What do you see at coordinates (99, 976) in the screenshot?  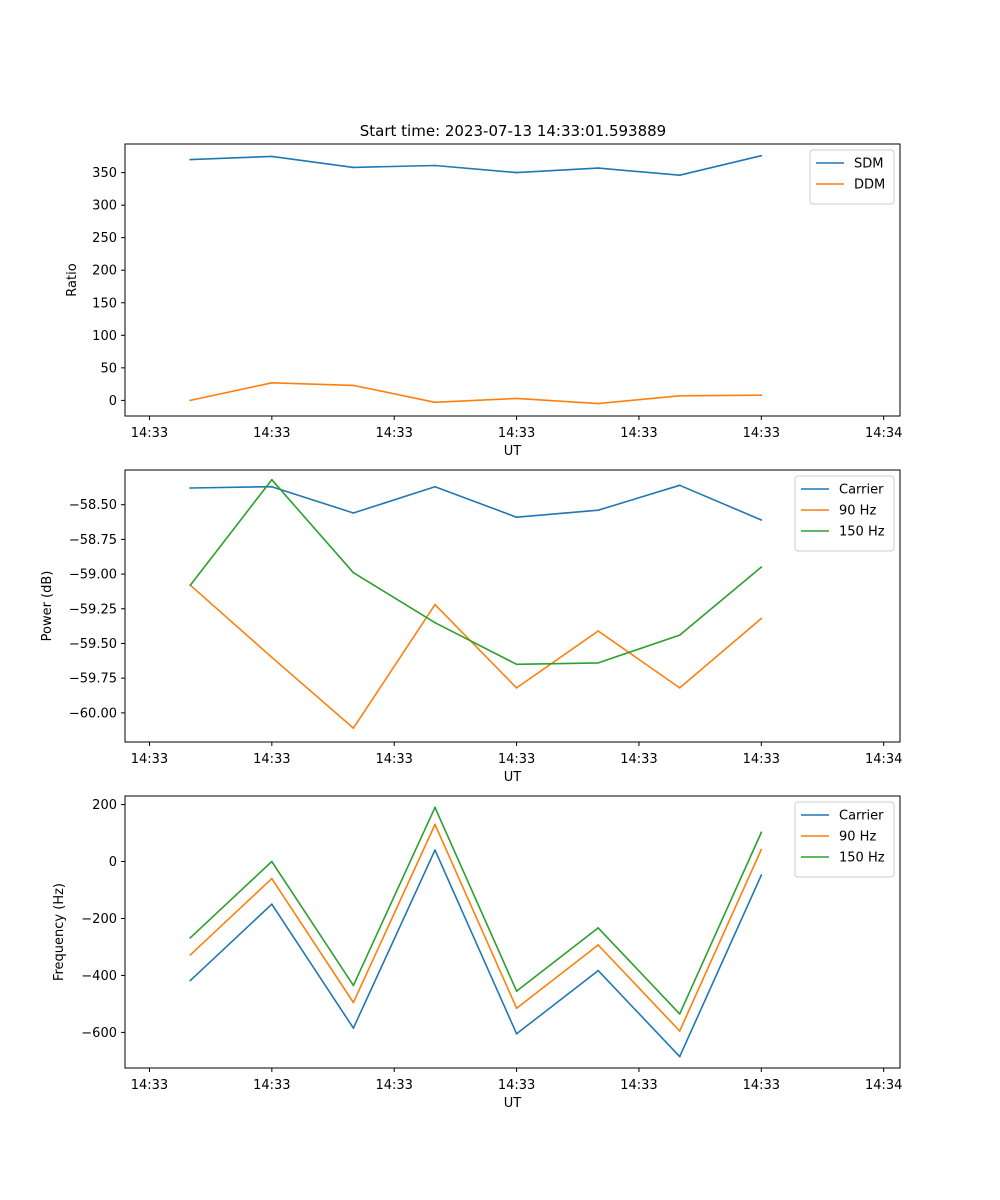 I see `y-tick-label: −400` at bounding box center [99, 976].